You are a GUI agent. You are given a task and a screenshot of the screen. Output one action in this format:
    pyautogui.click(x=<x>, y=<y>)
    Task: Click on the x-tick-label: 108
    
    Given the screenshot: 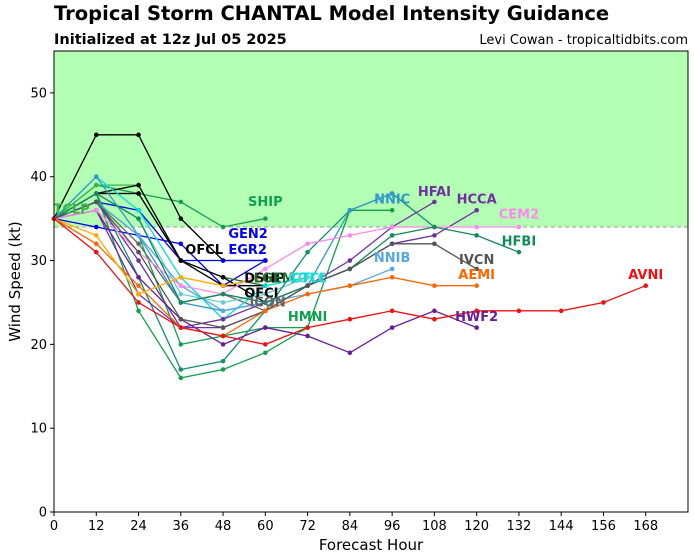 What is the action you would take?
    pyautogui.click(x=434, y=526)
    